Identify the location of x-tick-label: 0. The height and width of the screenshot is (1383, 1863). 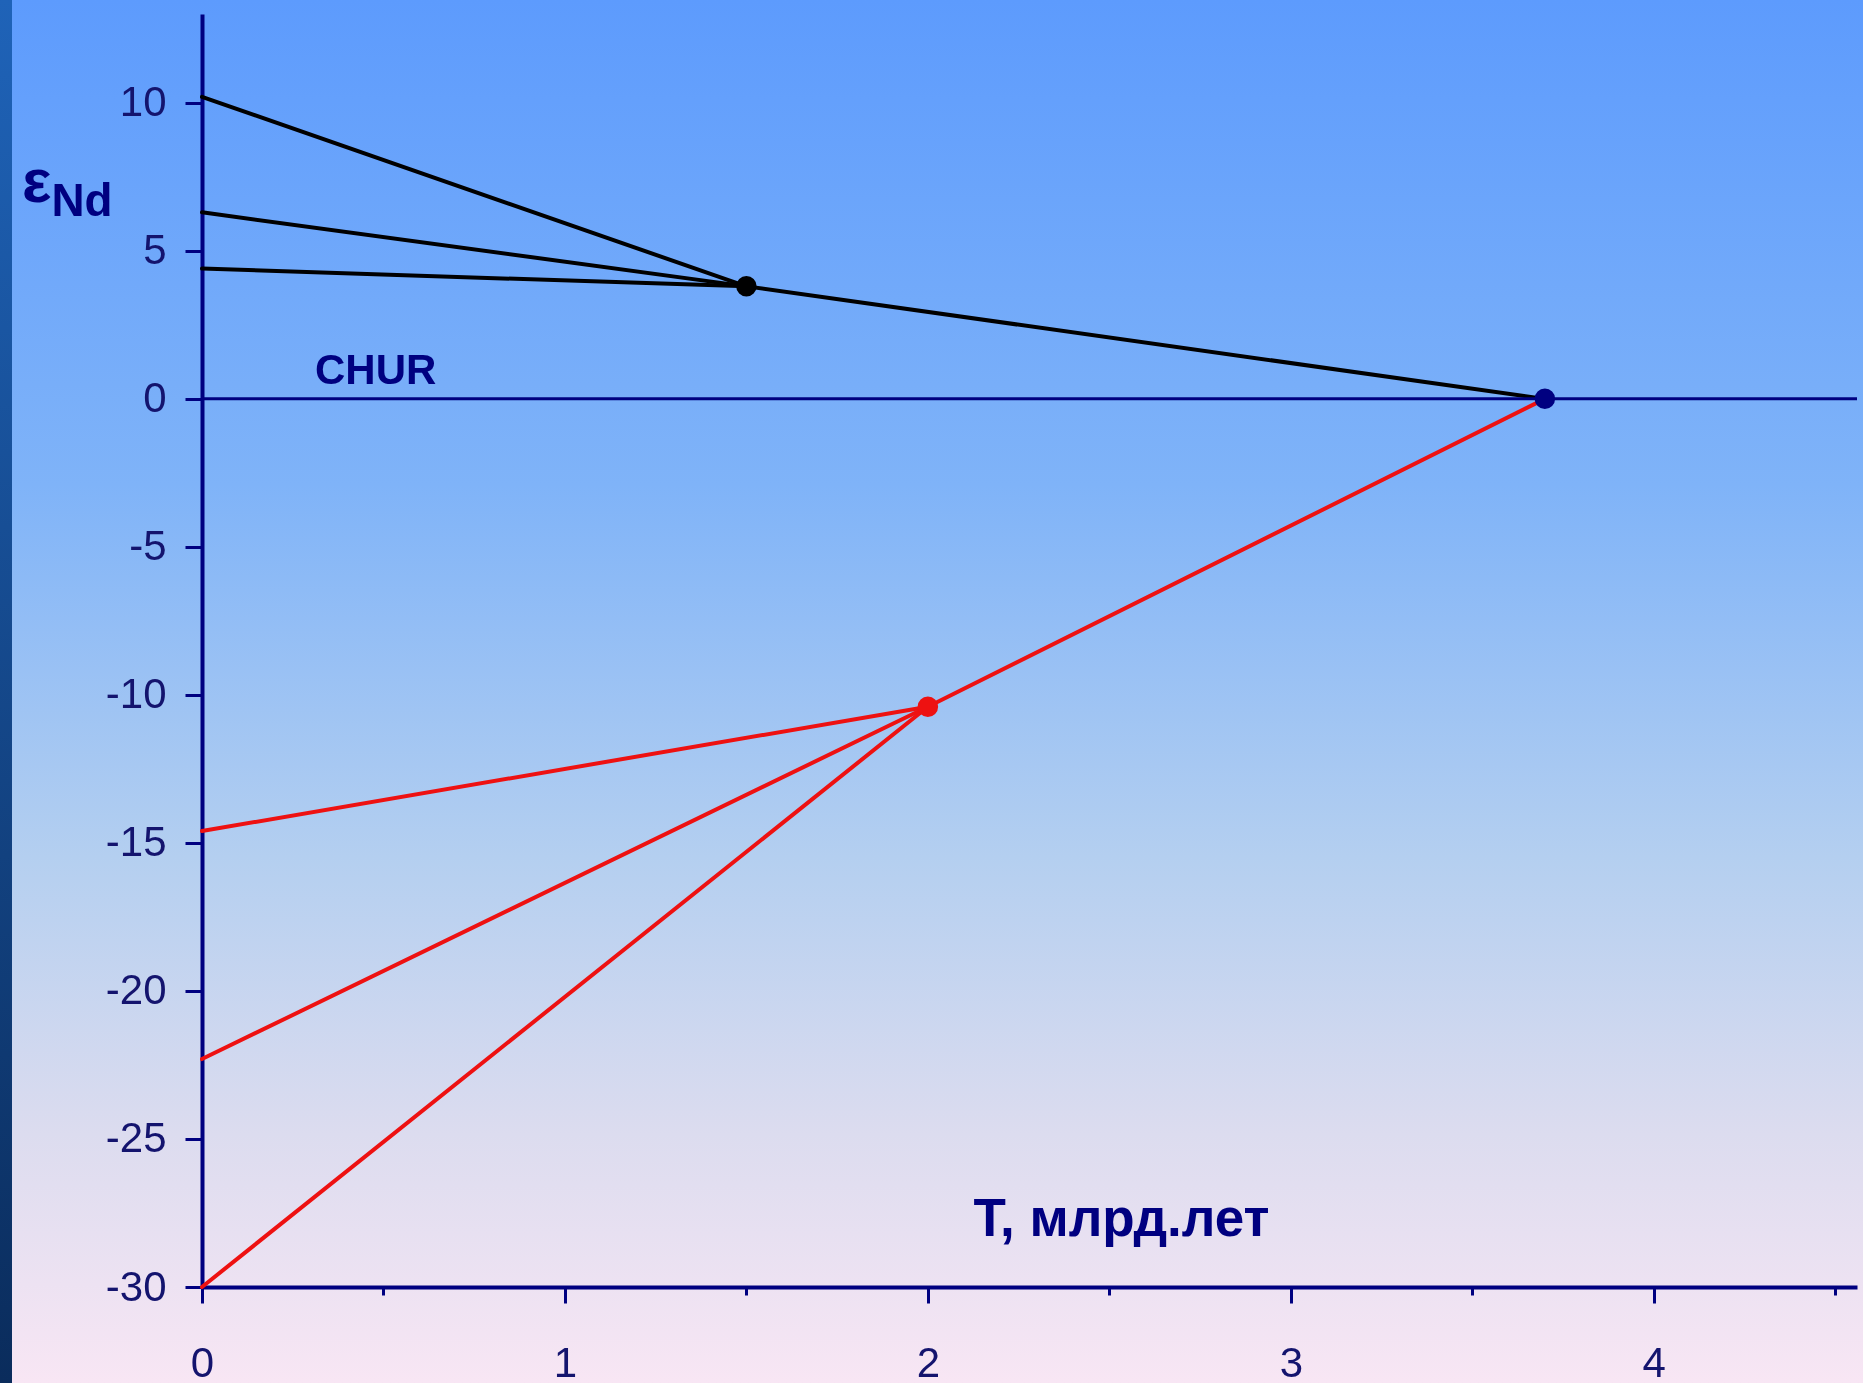
(202, 1360).